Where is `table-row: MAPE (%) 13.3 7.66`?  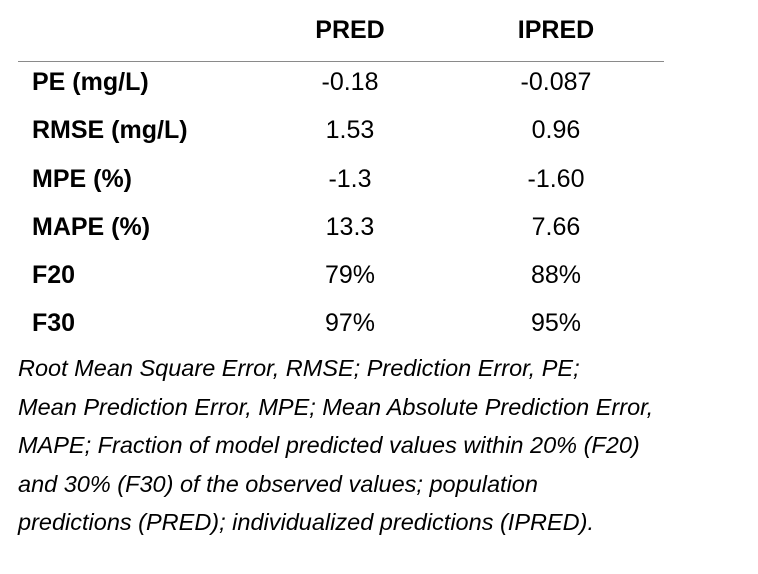 table-row: MAPE (%) 13.3 7.66 is located at coordinates (341, 231).